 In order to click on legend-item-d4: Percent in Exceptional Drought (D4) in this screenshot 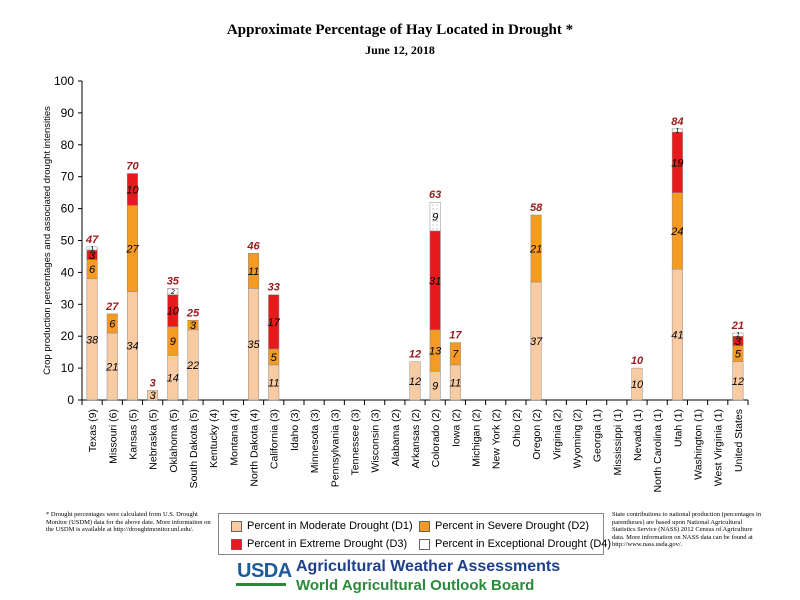, I will do `click(515, 544)`.